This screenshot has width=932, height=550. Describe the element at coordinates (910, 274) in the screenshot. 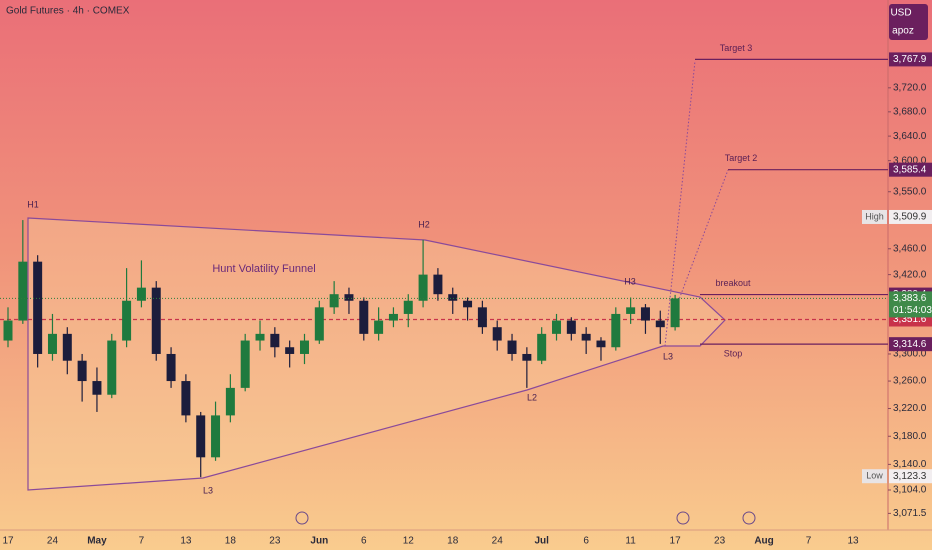

I see `y-tick-label: 3,420.0` at that location.